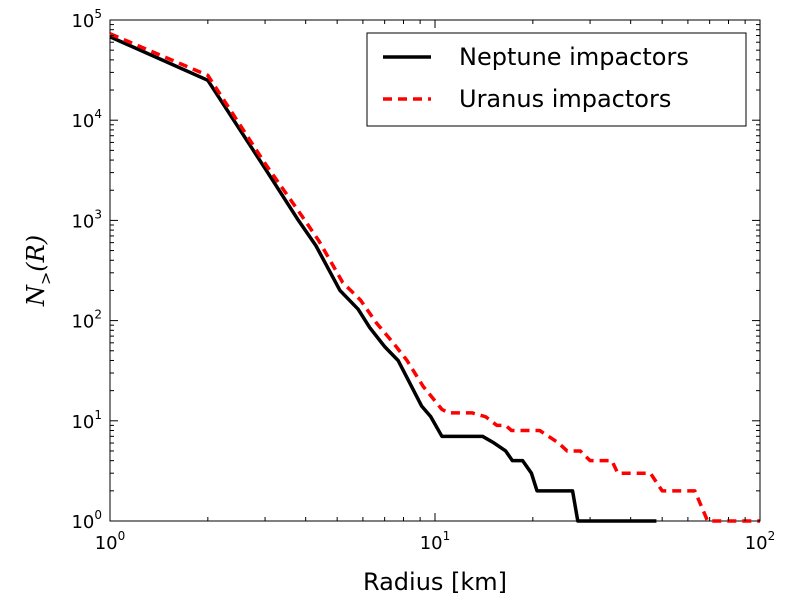 This screenshot has height=600, width=800. What do you see at coordinates (86, 219) in the screenshot?
I see `y-tick-label: 10³` at bounding box center [86, 219].